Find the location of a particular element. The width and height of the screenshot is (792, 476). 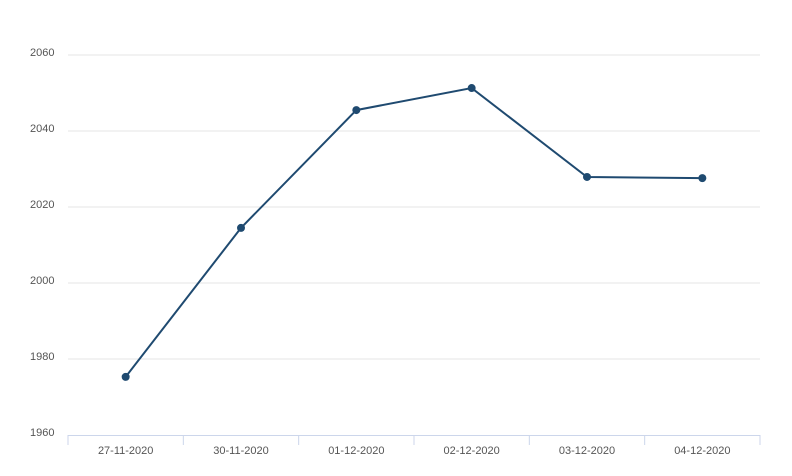

y-tick-label: 2020 is located at coordinates (42, 205).